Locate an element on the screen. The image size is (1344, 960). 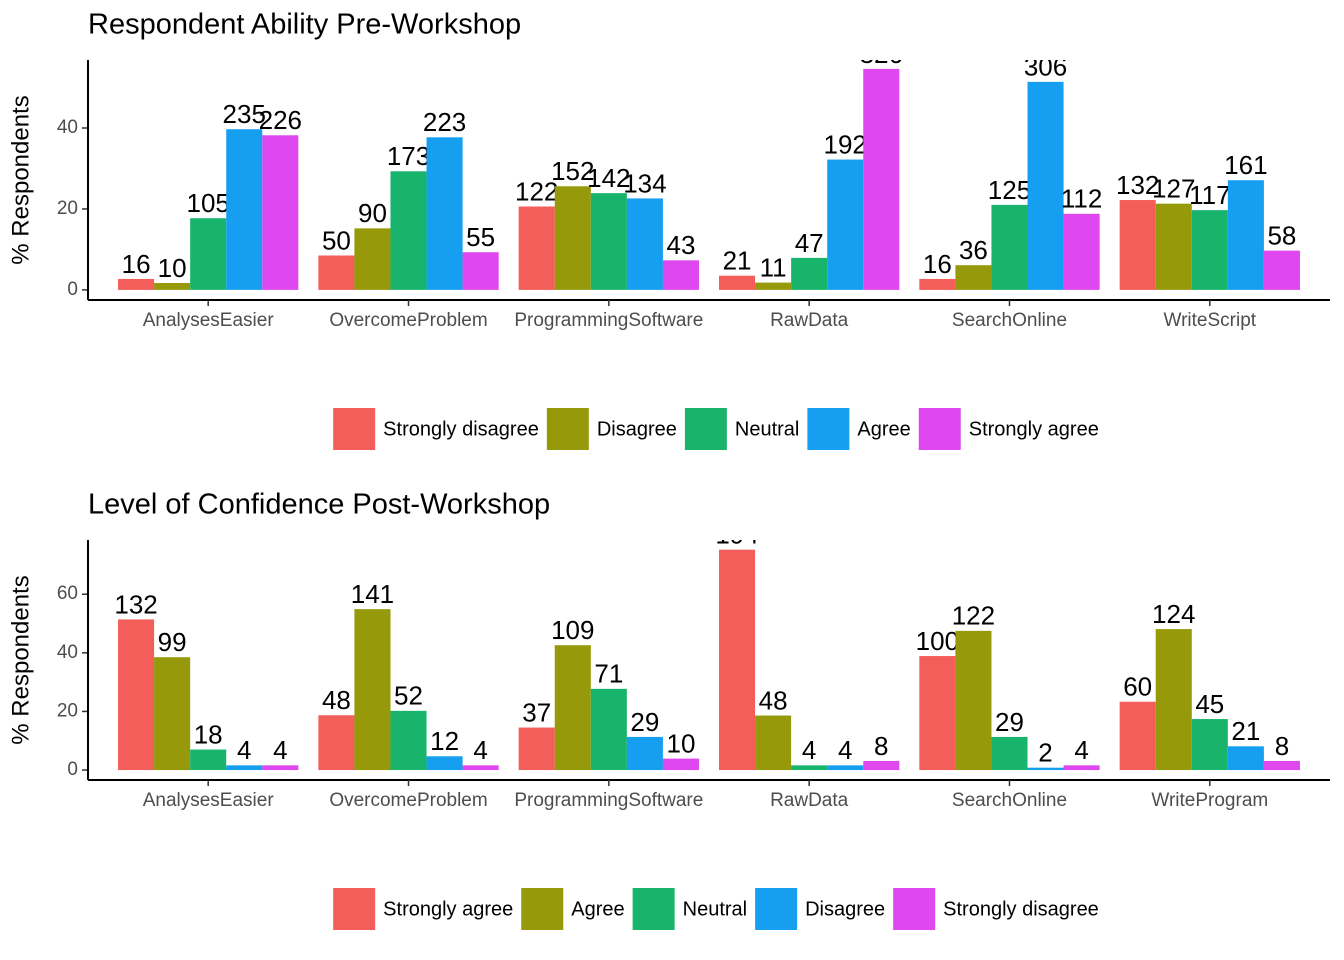
data-label: 37 is located at coordinates (536, 712).